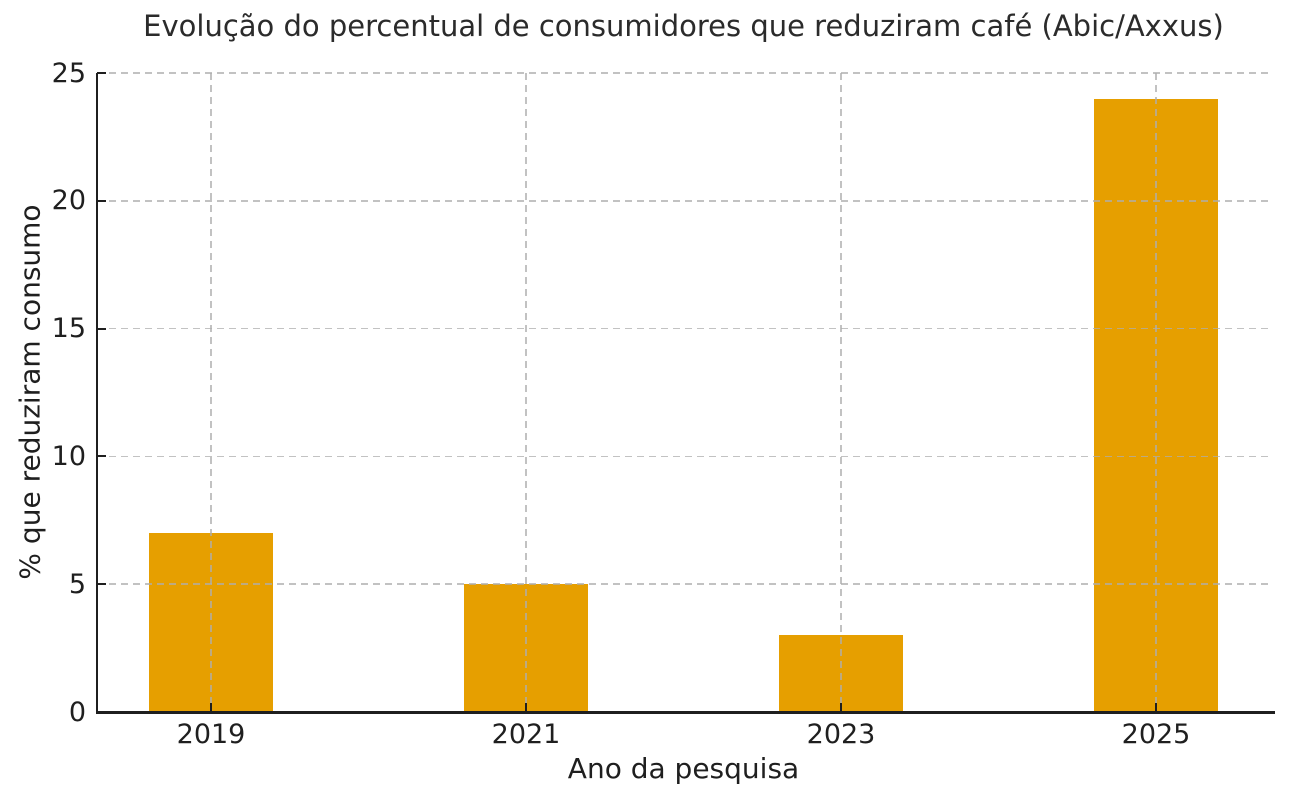  What do you see at coordinates (77, 584) in the screenshot?
I see `y-tick-label-5: 5` at bounding box center [77, 584].